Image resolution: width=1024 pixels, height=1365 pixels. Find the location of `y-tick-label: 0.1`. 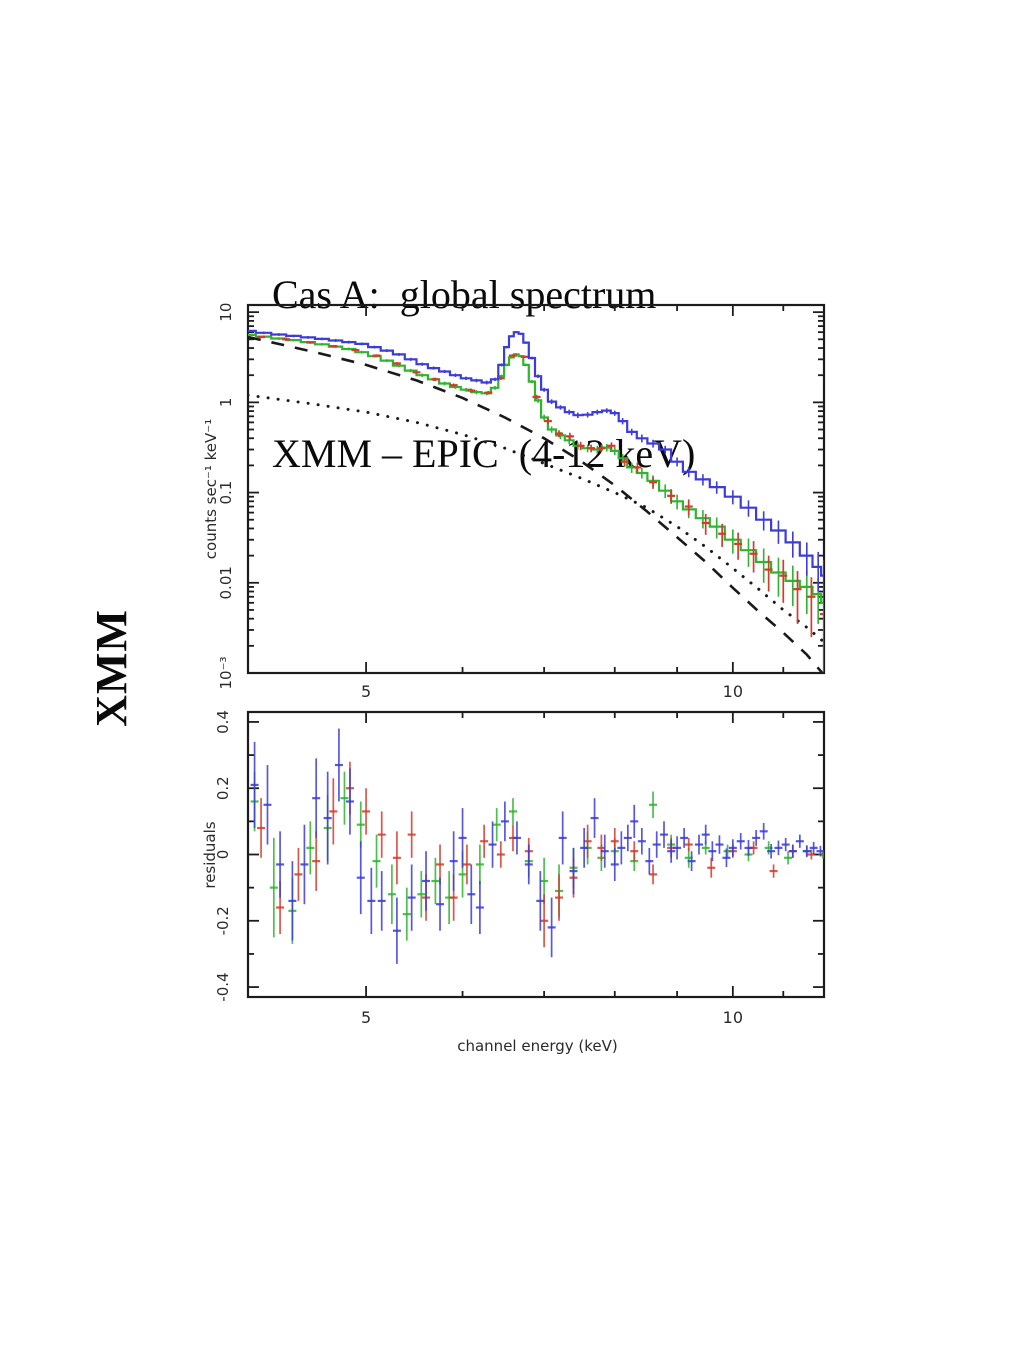

y-tick-label: 0.1 is located at coordinates (226, 493).